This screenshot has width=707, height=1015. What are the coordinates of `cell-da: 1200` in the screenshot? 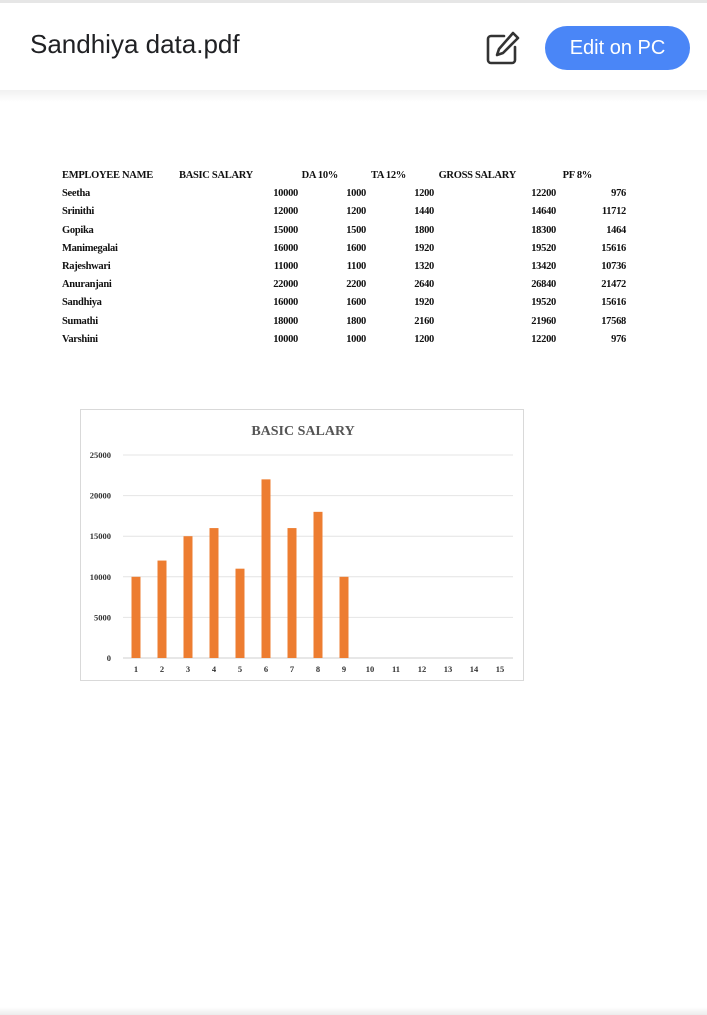 It's located at (356, 212).